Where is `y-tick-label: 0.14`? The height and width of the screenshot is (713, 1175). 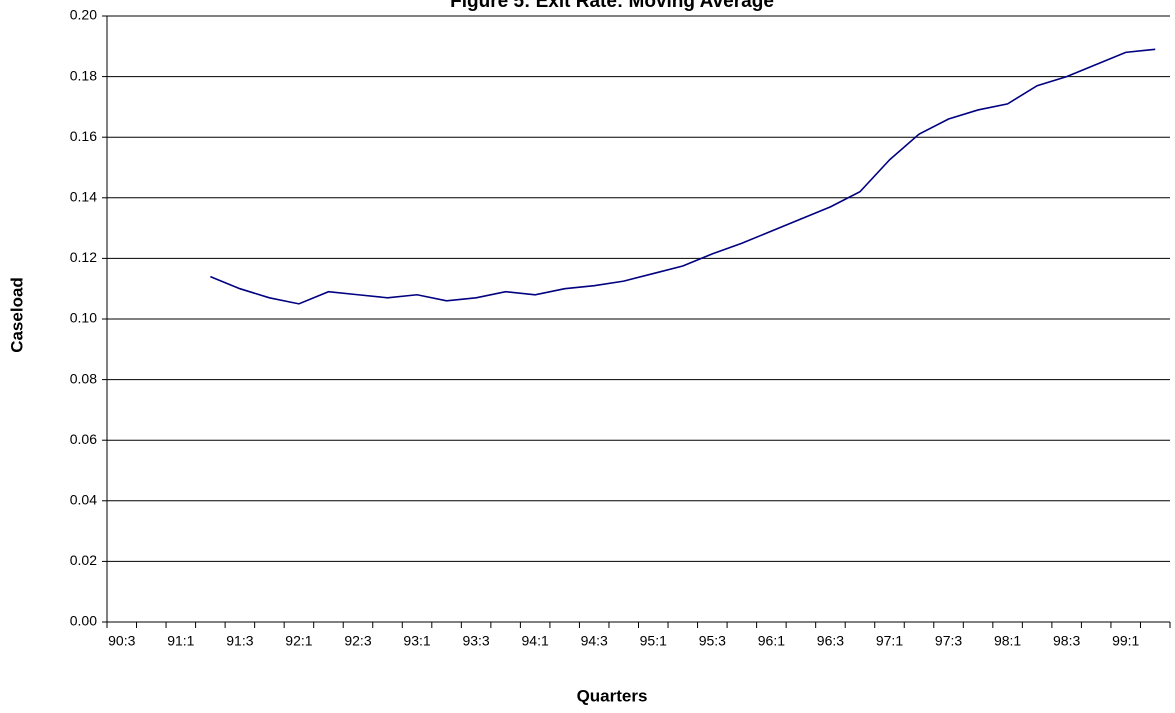 y-tick-label: 0.14 is located at coordinates (83, 197).